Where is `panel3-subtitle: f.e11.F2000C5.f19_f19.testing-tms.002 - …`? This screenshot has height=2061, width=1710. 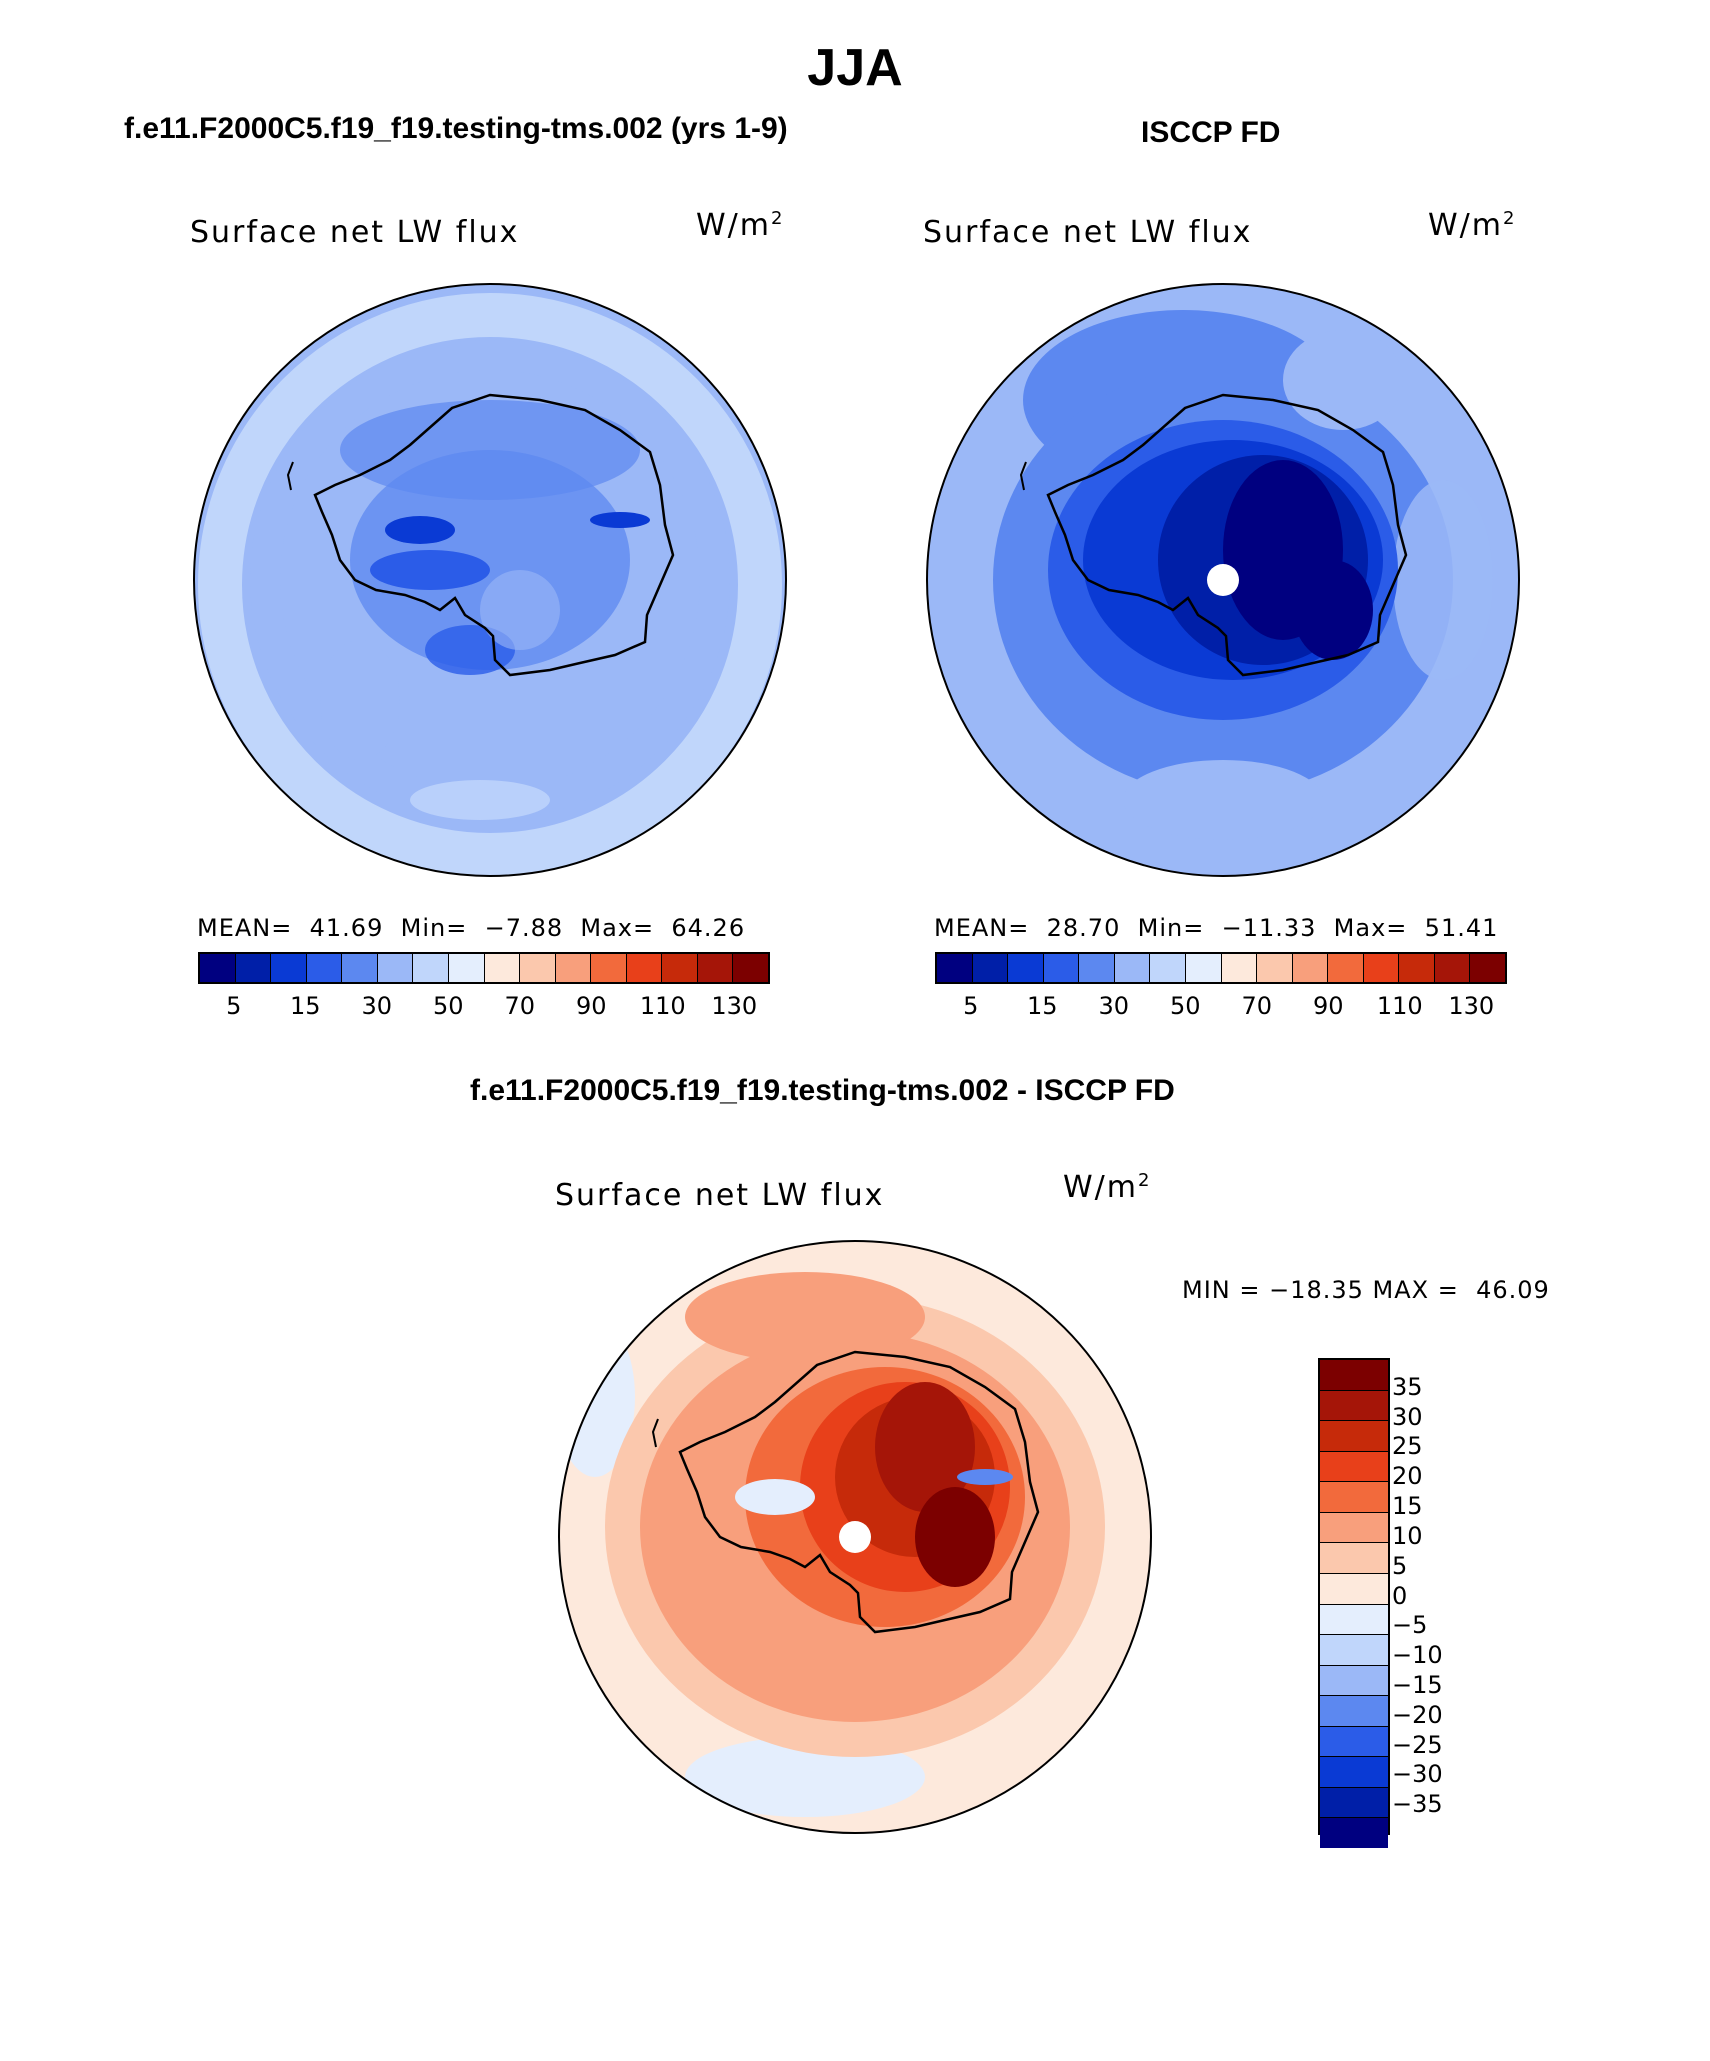 panel3-subtitle: f.e11.F2000C5.f19_f19.testing-tms.002 - … is located at coordinates (822, 1090).